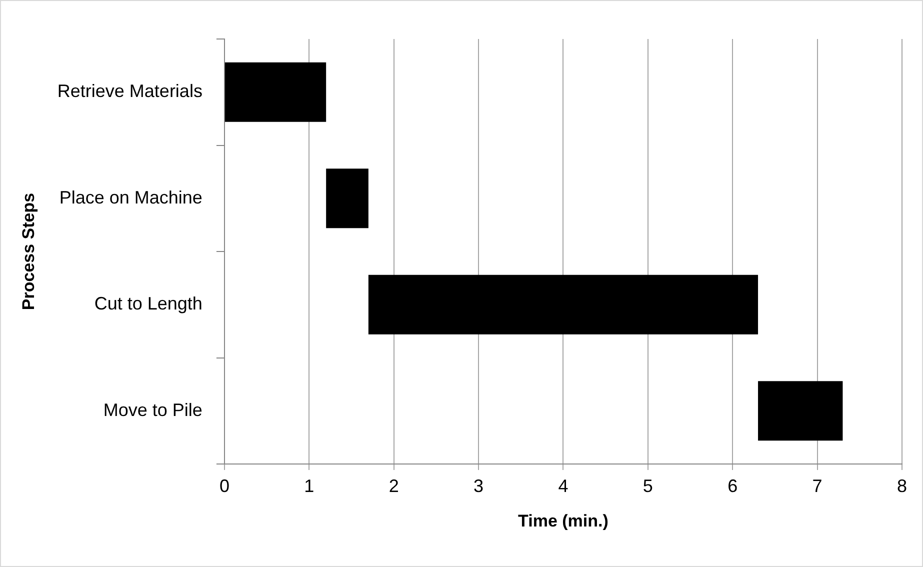  What do you see at coordinates (563, 486) in the screenshot?
I see `x-tick-label: 4` at bounding box center [563, 486].